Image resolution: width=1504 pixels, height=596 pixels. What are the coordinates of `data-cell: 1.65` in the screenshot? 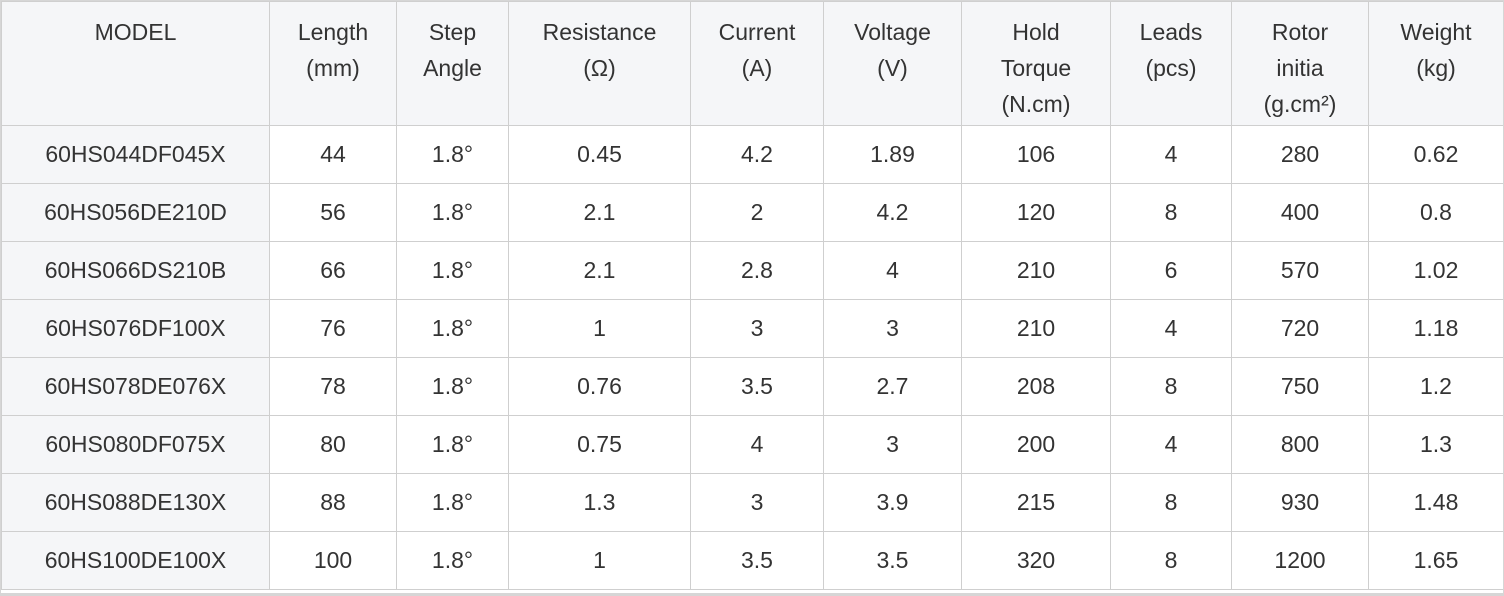 It's located at (1435, 560).